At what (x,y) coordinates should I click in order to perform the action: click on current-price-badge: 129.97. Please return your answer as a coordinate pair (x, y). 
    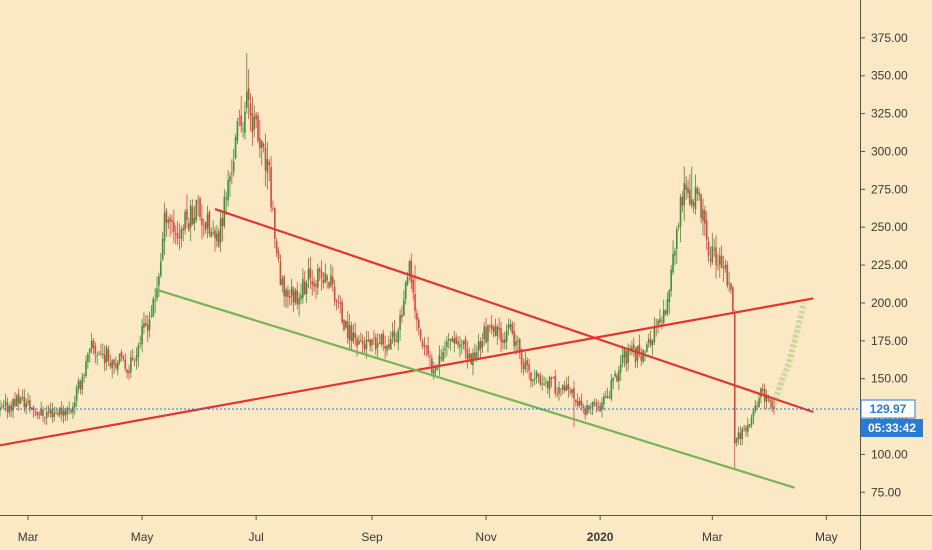
    Looking at the image, I should click on (888, 409).